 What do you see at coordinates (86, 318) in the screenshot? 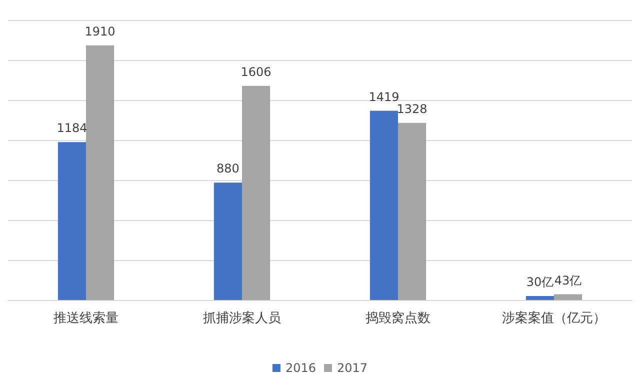
I see `x-tick-label: 推送线索量` at bounding box center [86, 318].